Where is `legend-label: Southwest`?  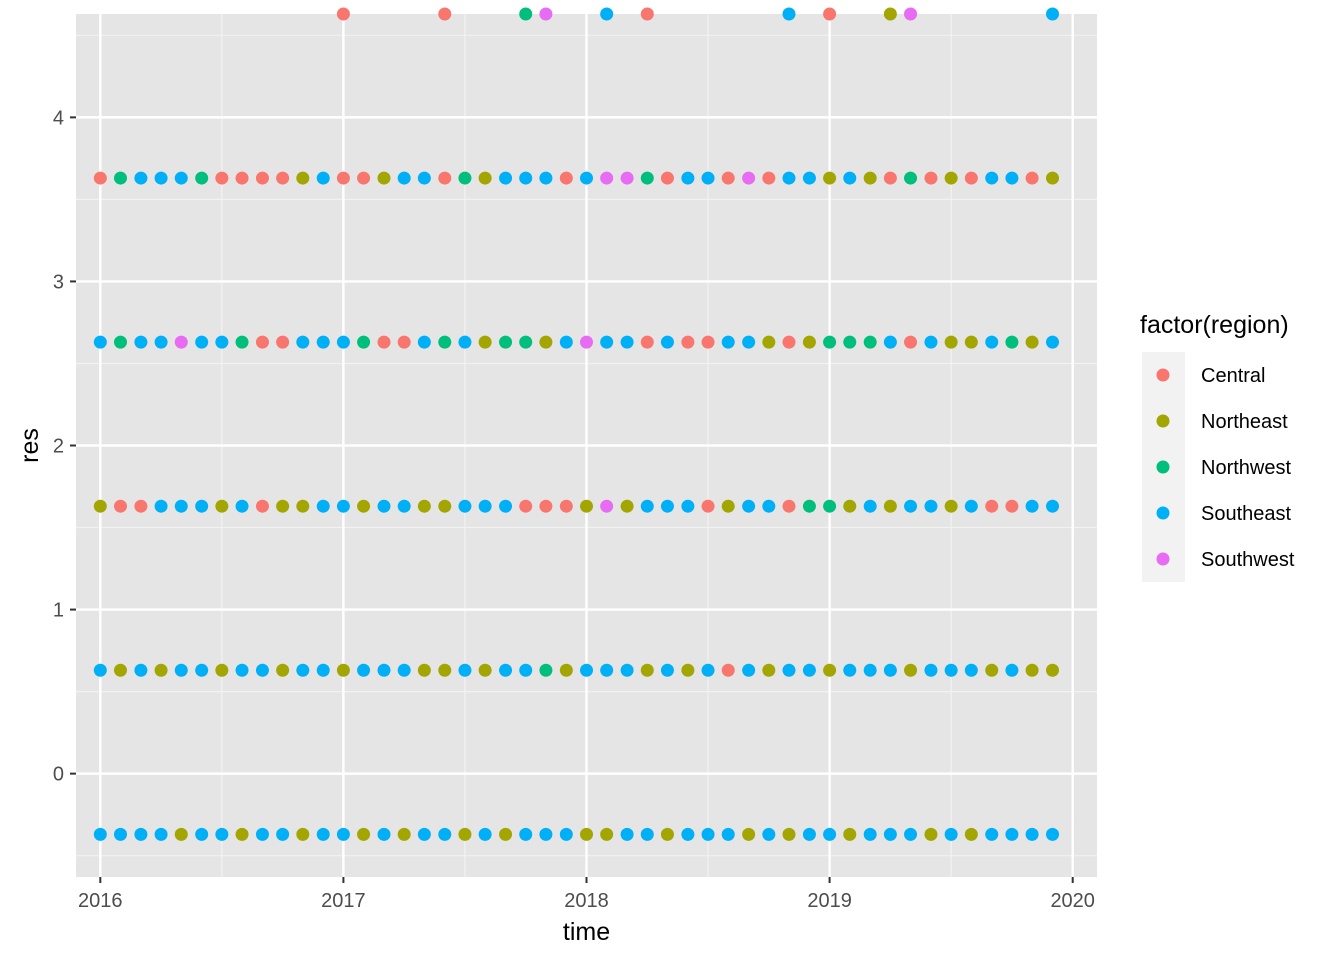
legend-label: Southwest is located at coordinates (1248, 560).